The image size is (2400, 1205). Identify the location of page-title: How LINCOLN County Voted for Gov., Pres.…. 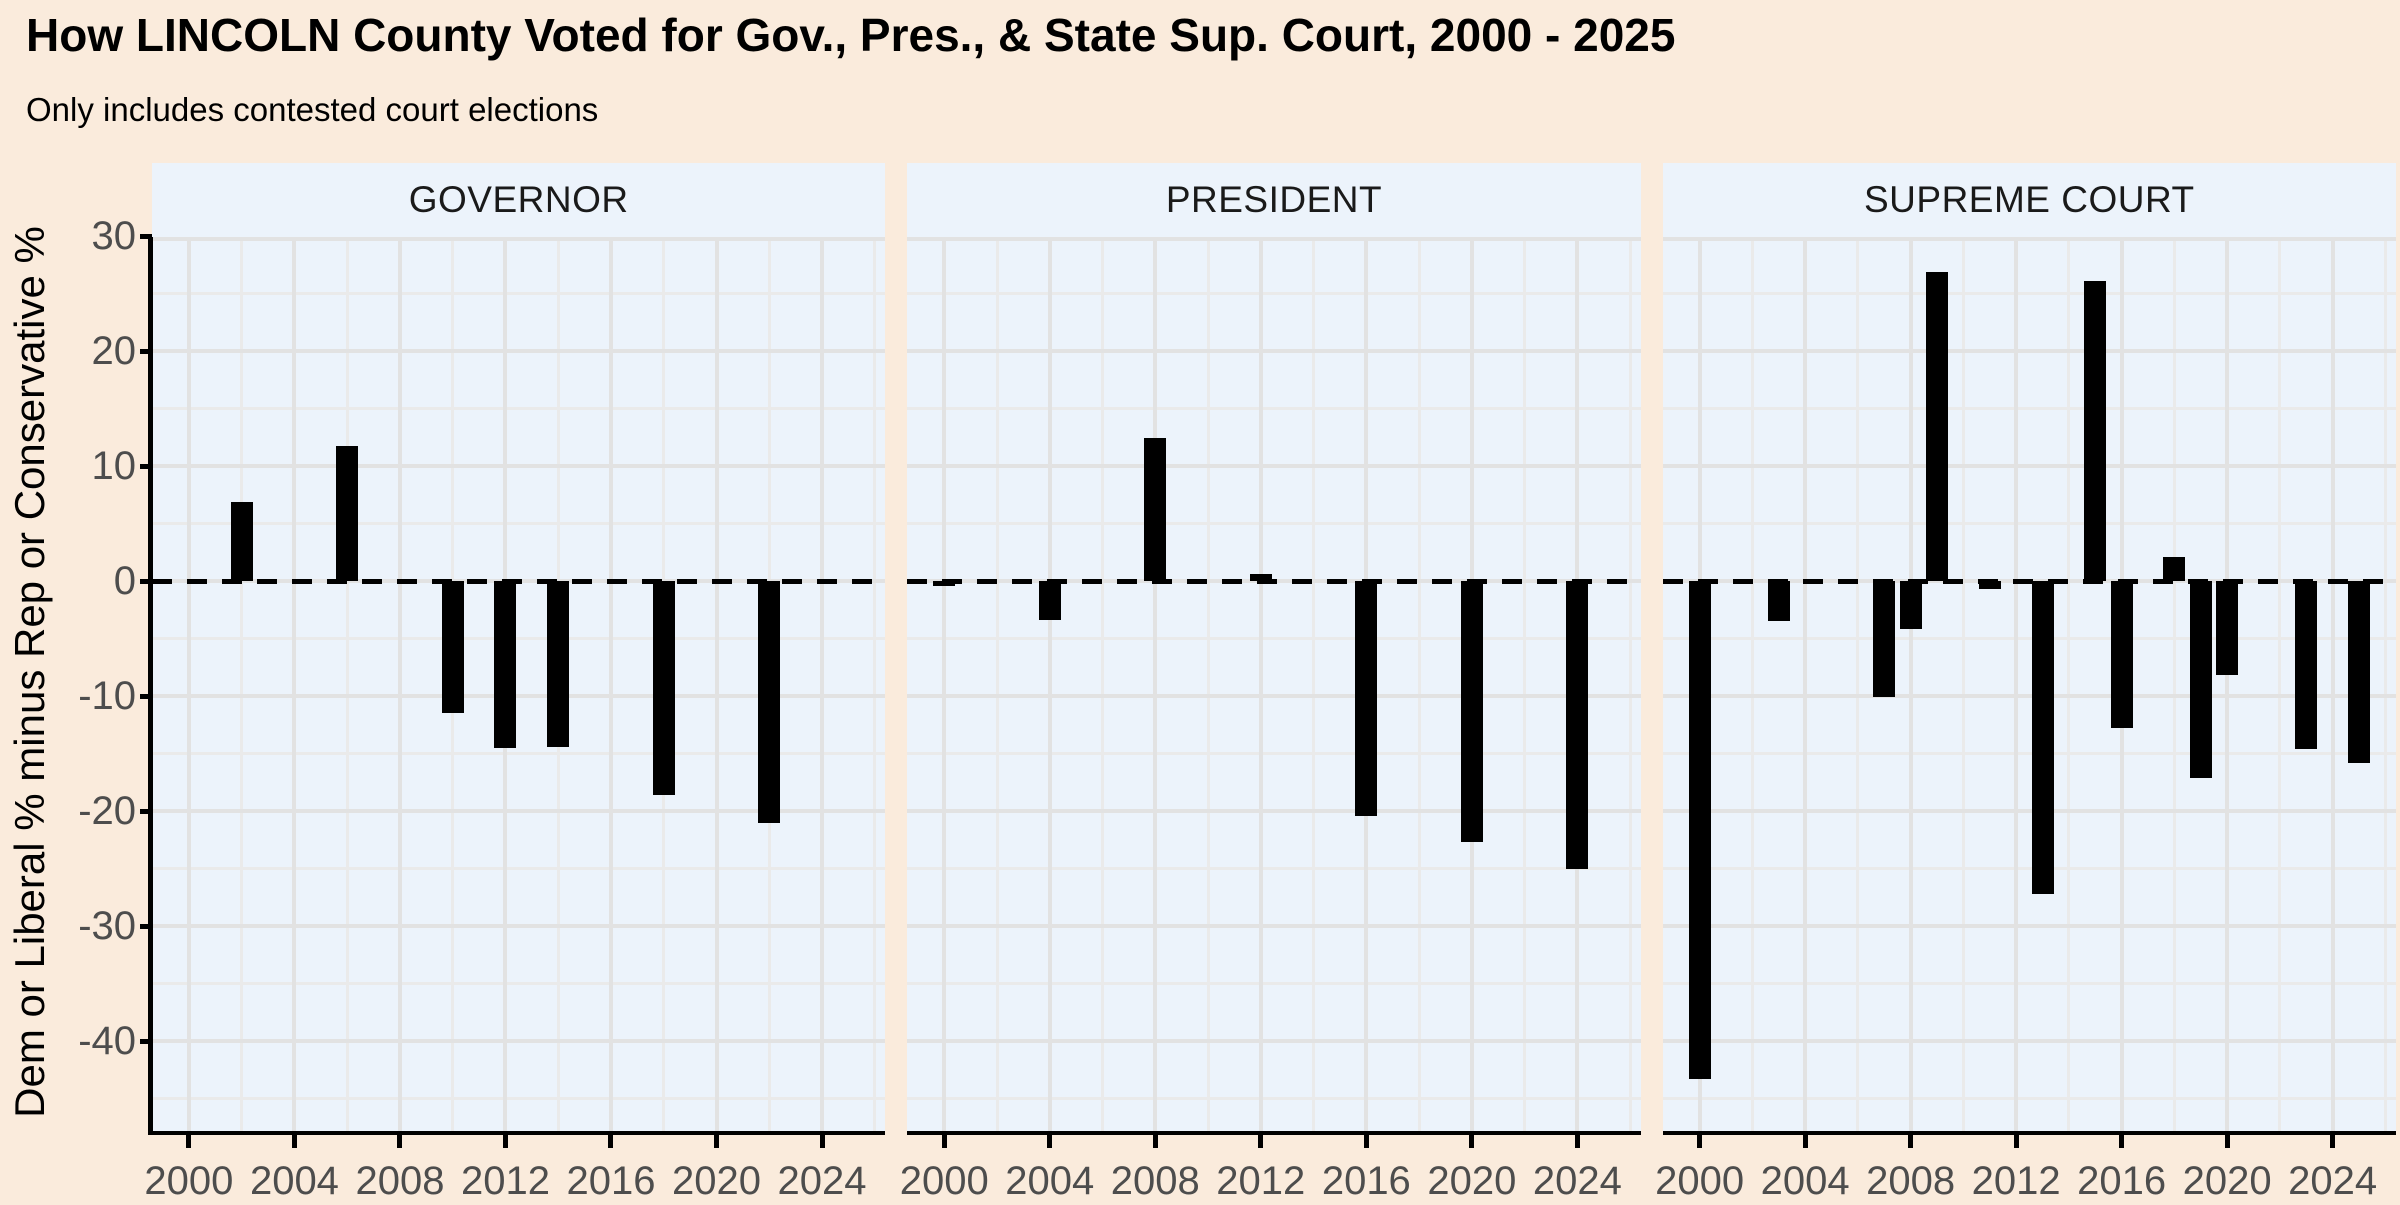
(851, 35).